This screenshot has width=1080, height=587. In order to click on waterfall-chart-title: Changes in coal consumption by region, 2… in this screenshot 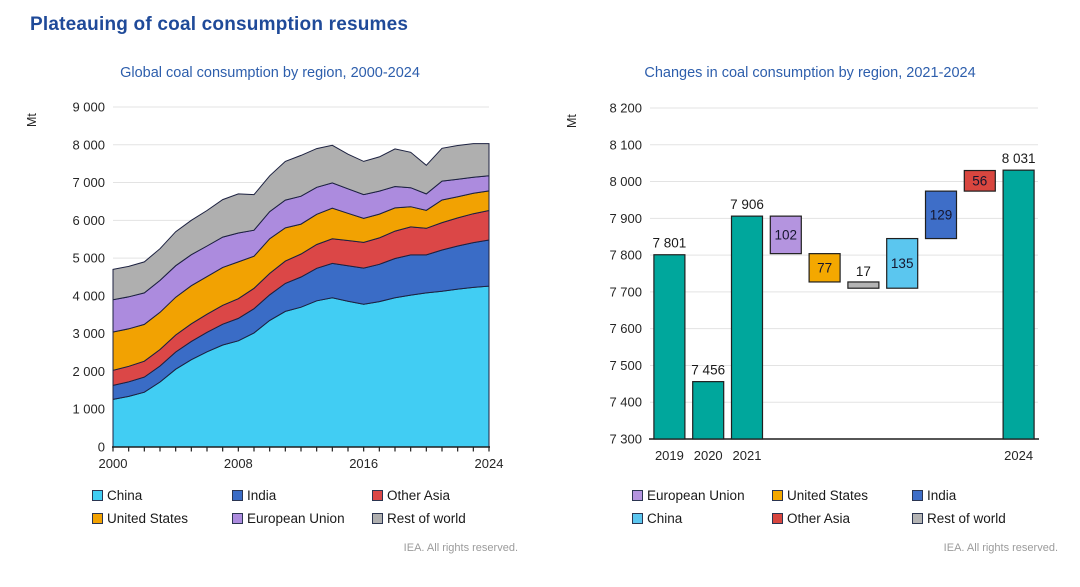, I will do `click(810, 73)`.